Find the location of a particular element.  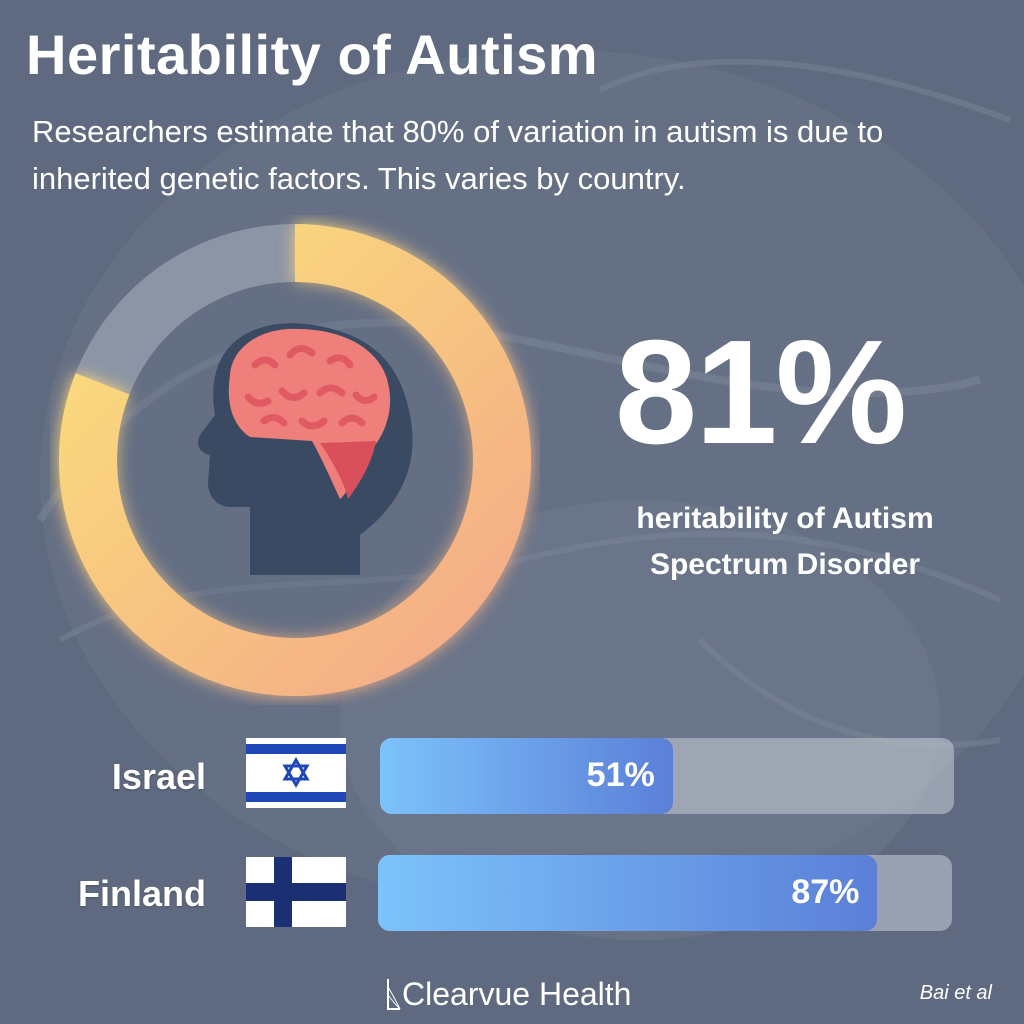

page-title: Heritability of Autism is located at coordinates (312, 54).